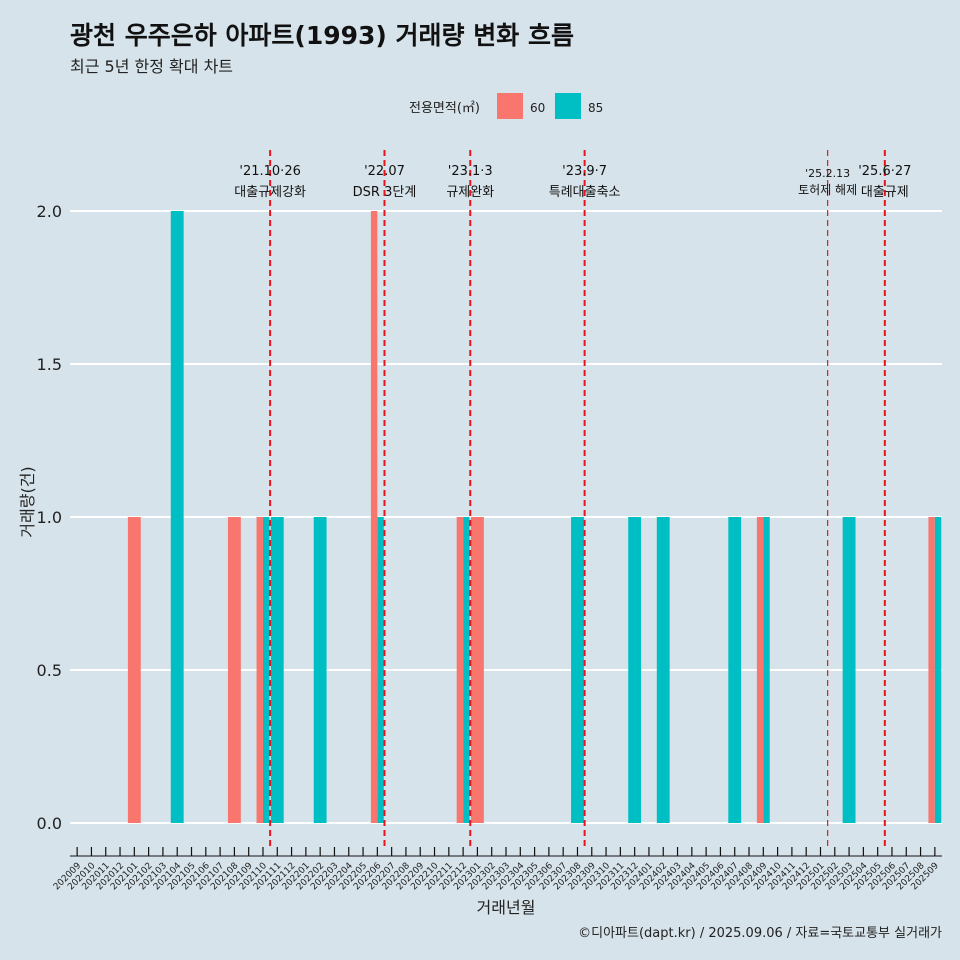 The height and width of the screenshot is (960, 960). What do you see at coordinates (584, 171) in the screenshot?
I see `event-date-label: '23.9·7` at bounding box center [584, 171].